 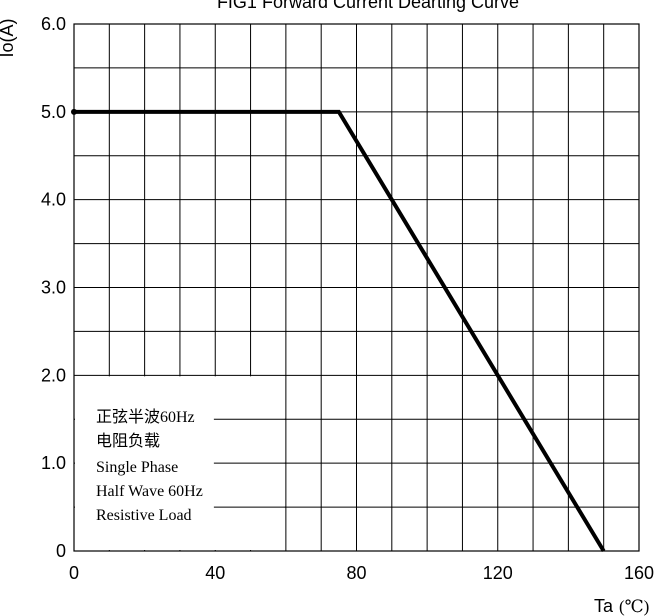 I want to click on annotation-line: 电阻负载, so click(x=128, y=441).